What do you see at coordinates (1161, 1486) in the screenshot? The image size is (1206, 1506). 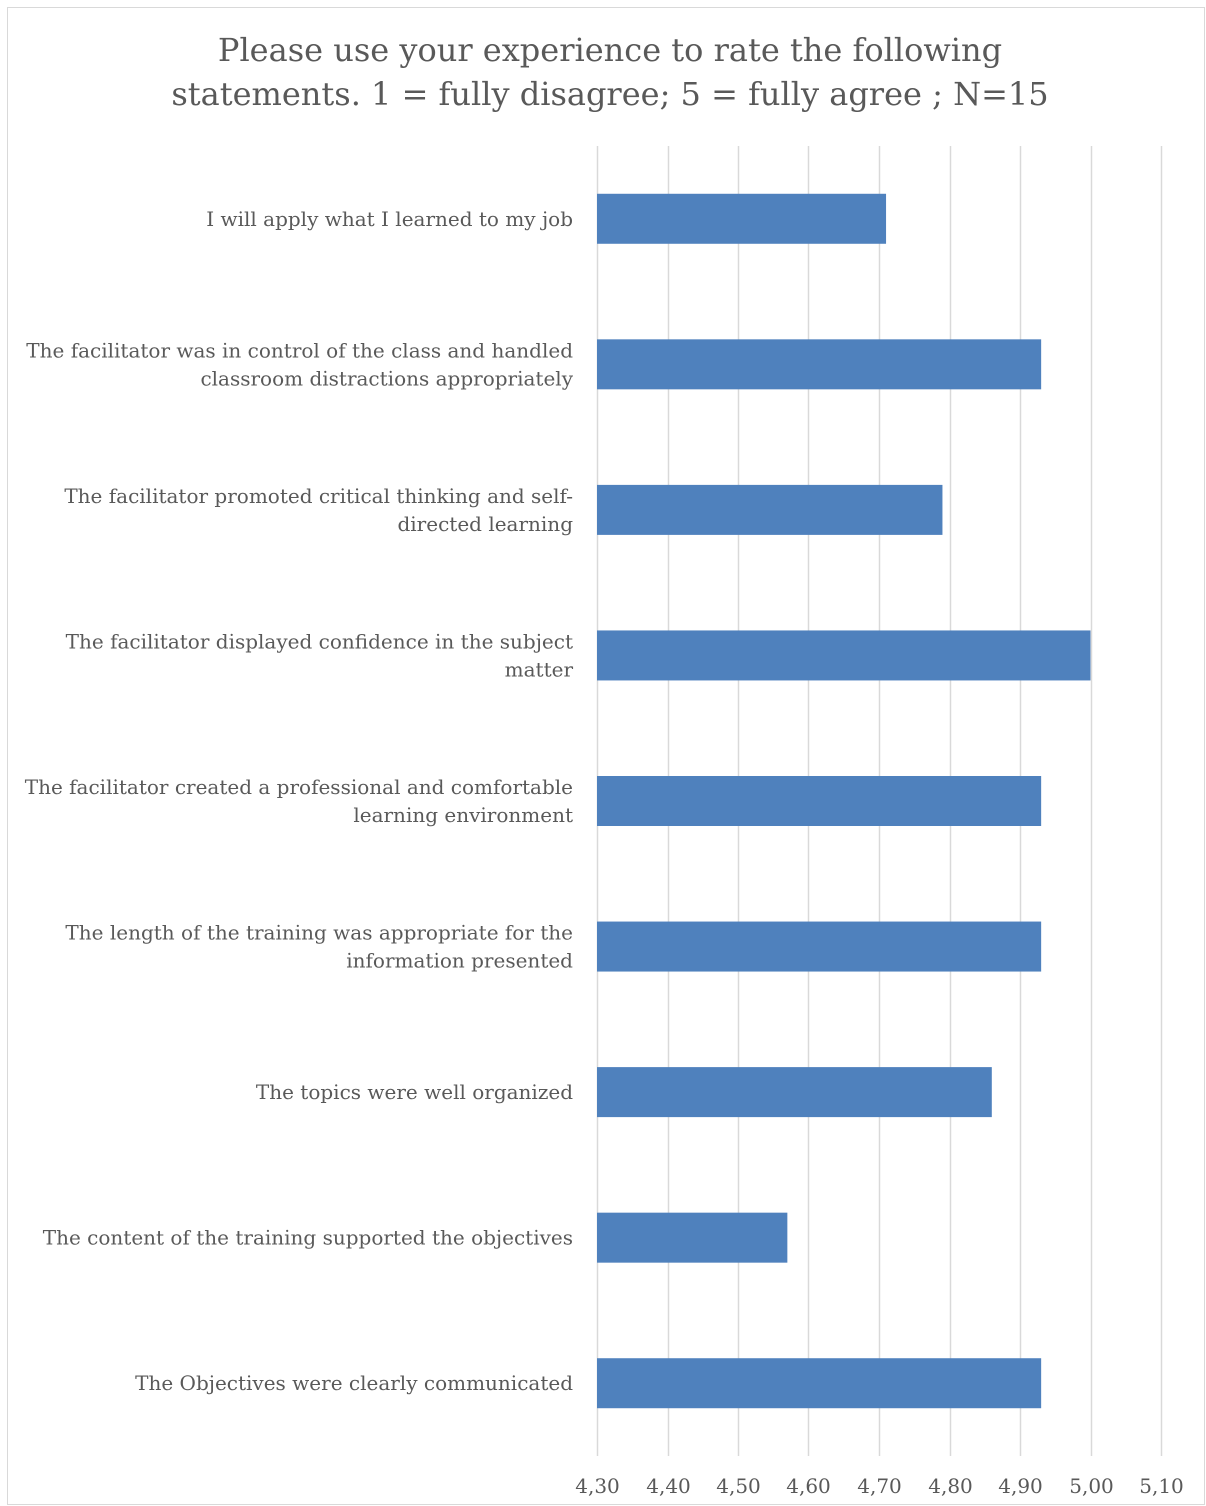 I see `x-tick-label: 5,10` at bounding box center [1161, 1486].